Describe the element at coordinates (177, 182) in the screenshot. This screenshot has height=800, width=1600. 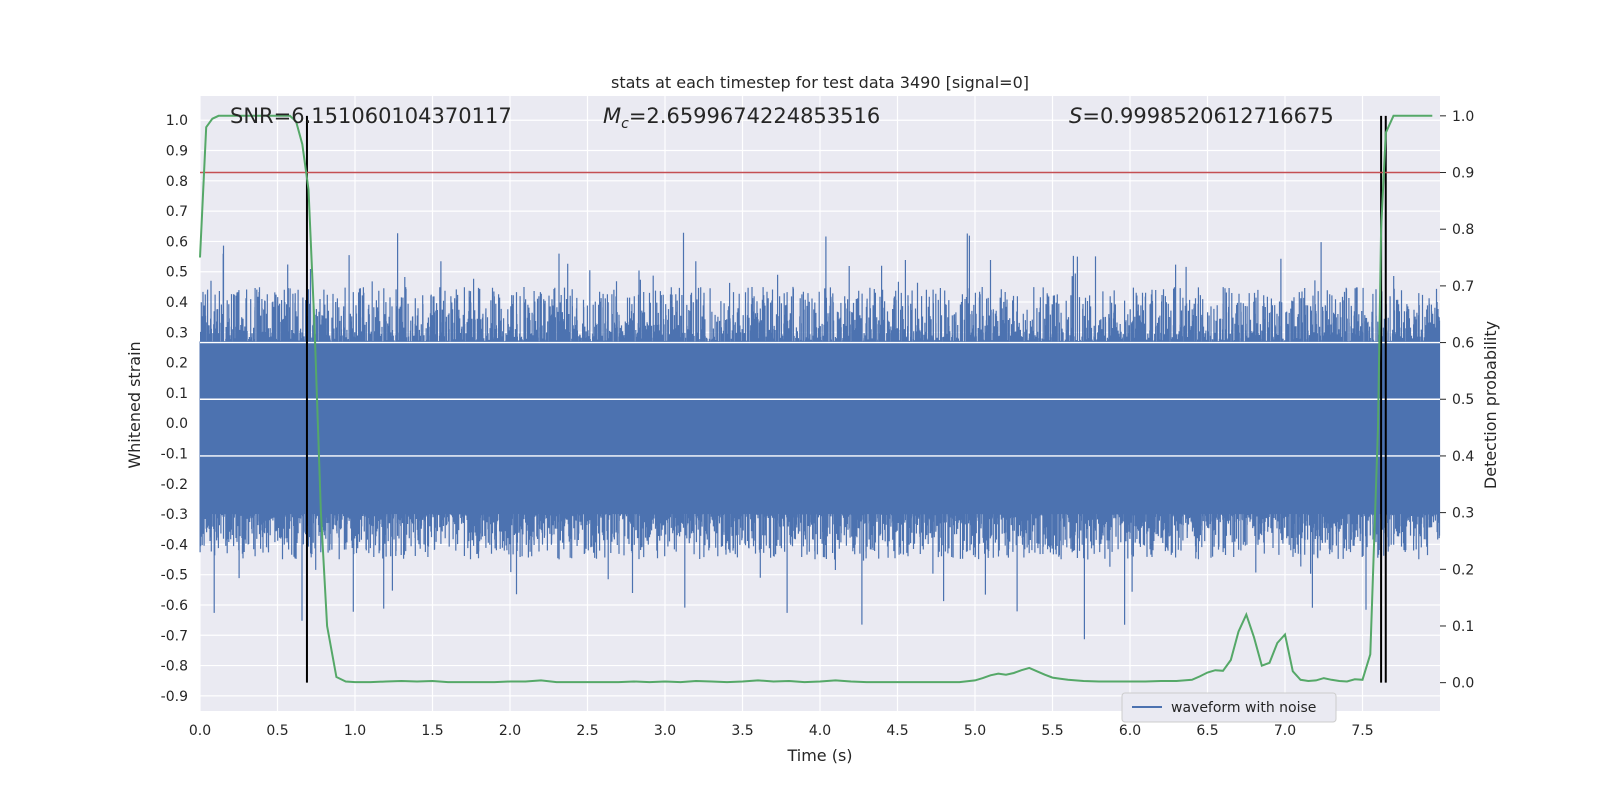
I see `y-tick-label-2: 0.8` at that location.